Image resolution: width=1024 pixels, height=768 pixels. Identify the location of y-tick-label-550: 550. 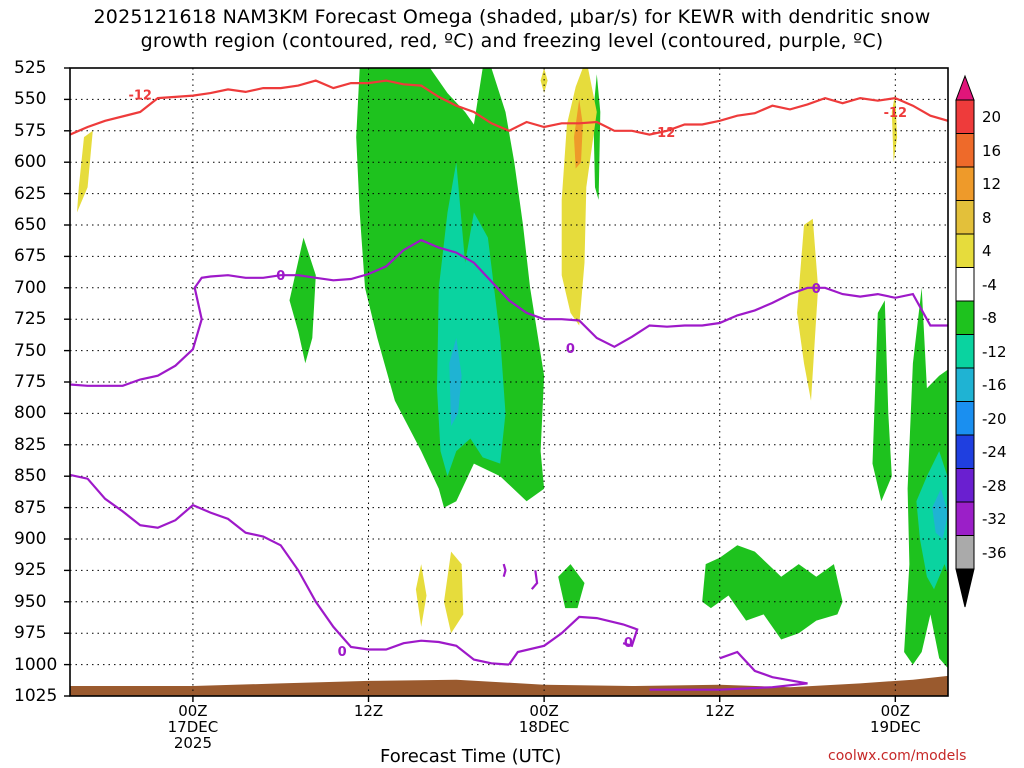
(30, 99).